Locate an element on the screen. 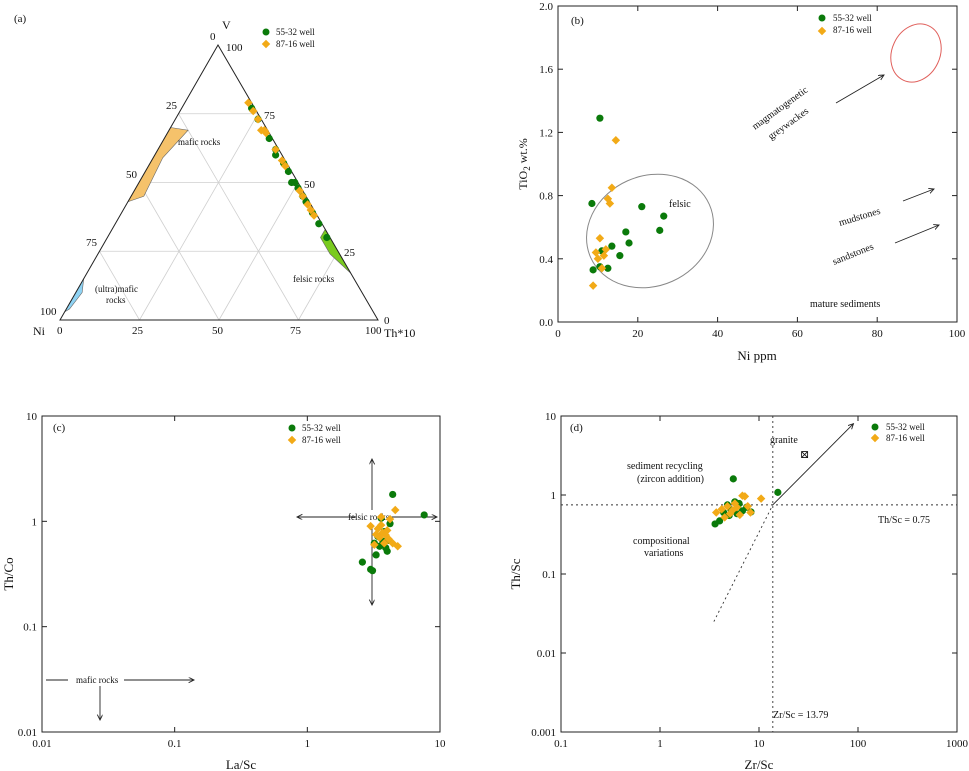  c-xtick-label: 10 is located at coordinates (441, 744).